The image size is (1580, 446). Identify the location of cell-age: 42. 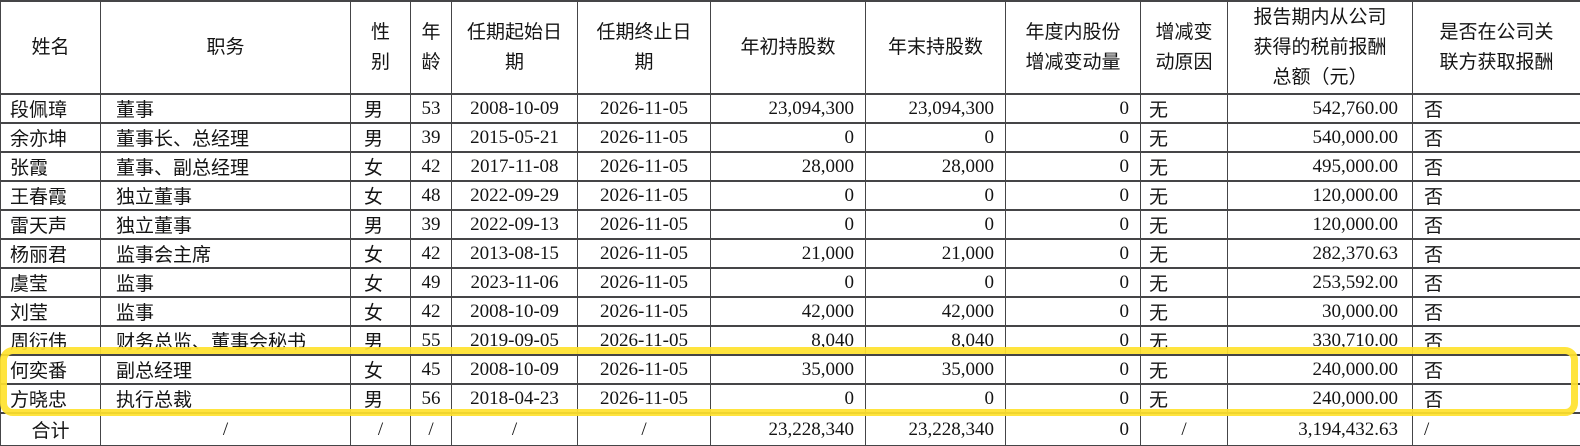
(431, 311).